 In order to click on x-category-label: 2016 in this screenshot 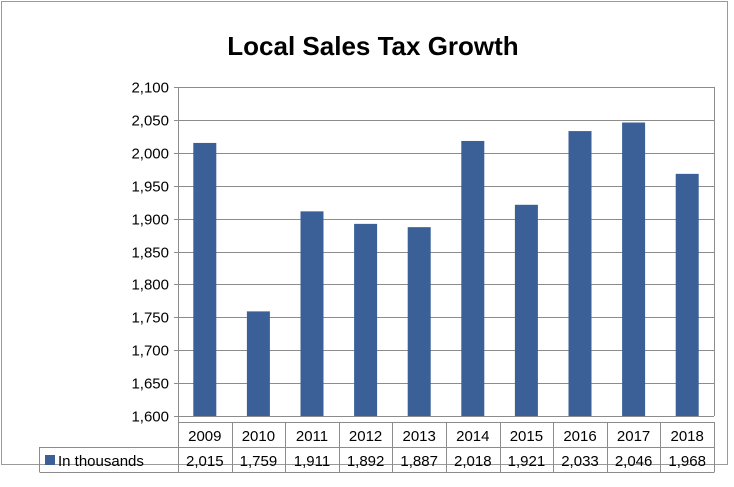, I will do `click(579, 436)`.